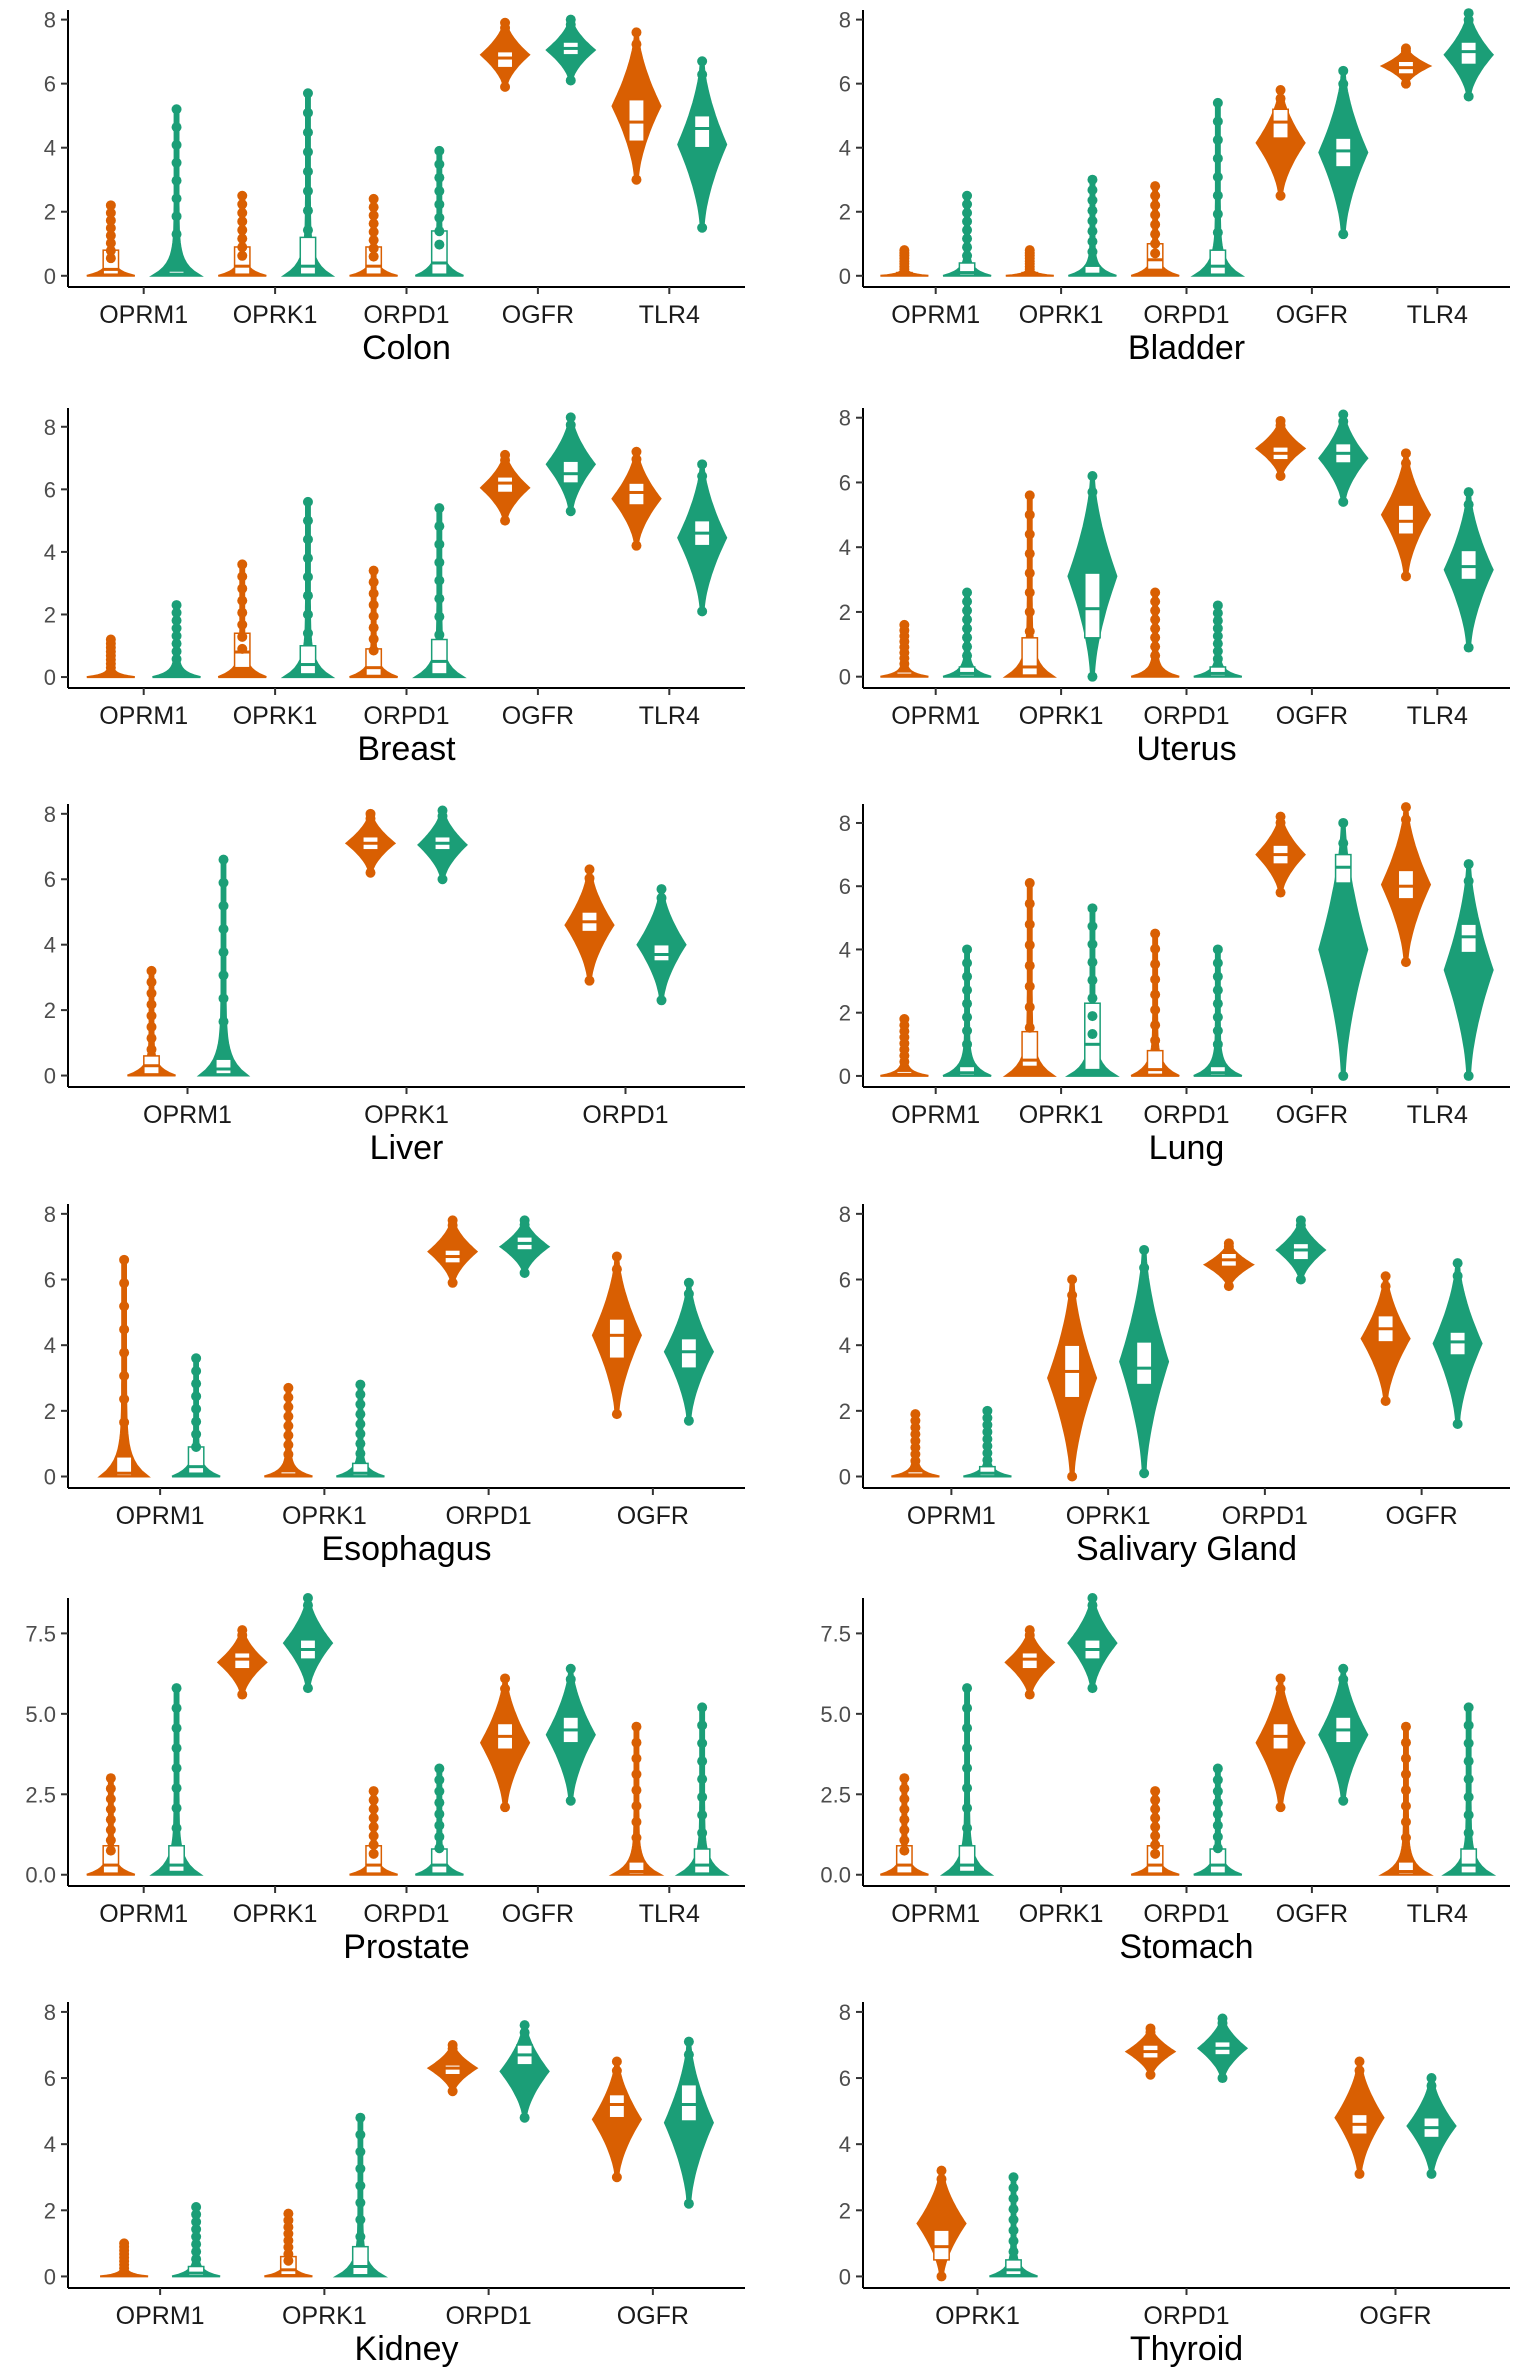 Image resolution: width=1535 pixels, height=2376 pixels. I want to click on box-tumor, so click(617, 2106).